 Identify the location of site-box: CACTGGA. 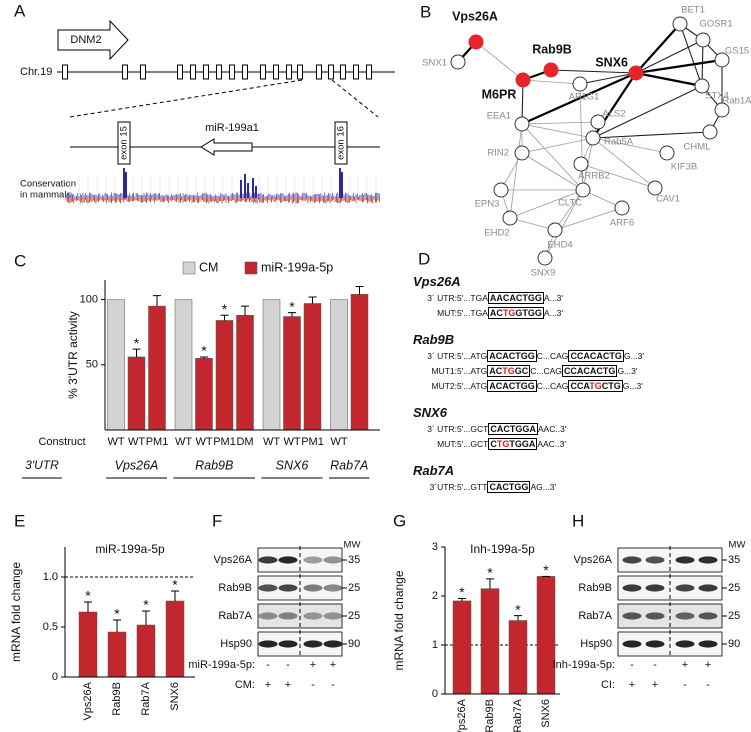
(513, 429).